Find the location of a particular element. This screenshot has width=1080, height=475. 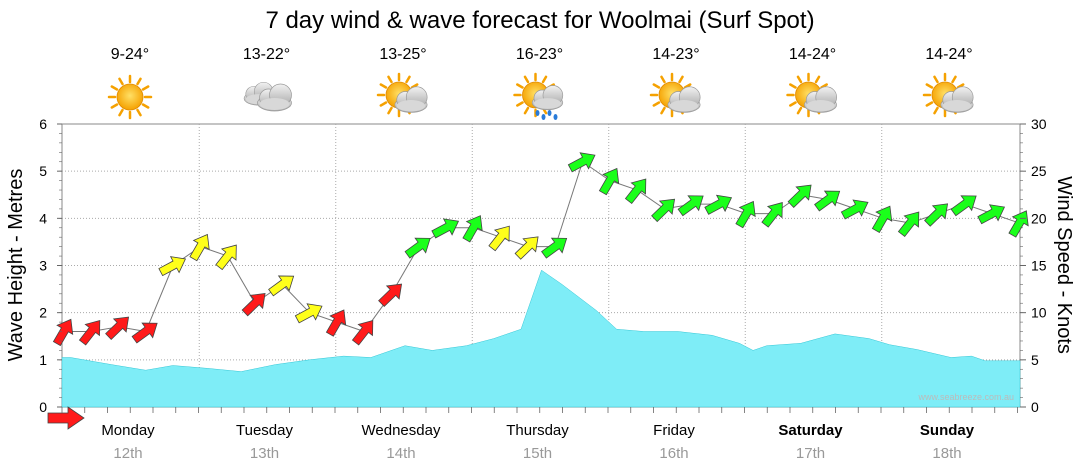

left-tick-label: 1 is located at coordinates (43, 360).